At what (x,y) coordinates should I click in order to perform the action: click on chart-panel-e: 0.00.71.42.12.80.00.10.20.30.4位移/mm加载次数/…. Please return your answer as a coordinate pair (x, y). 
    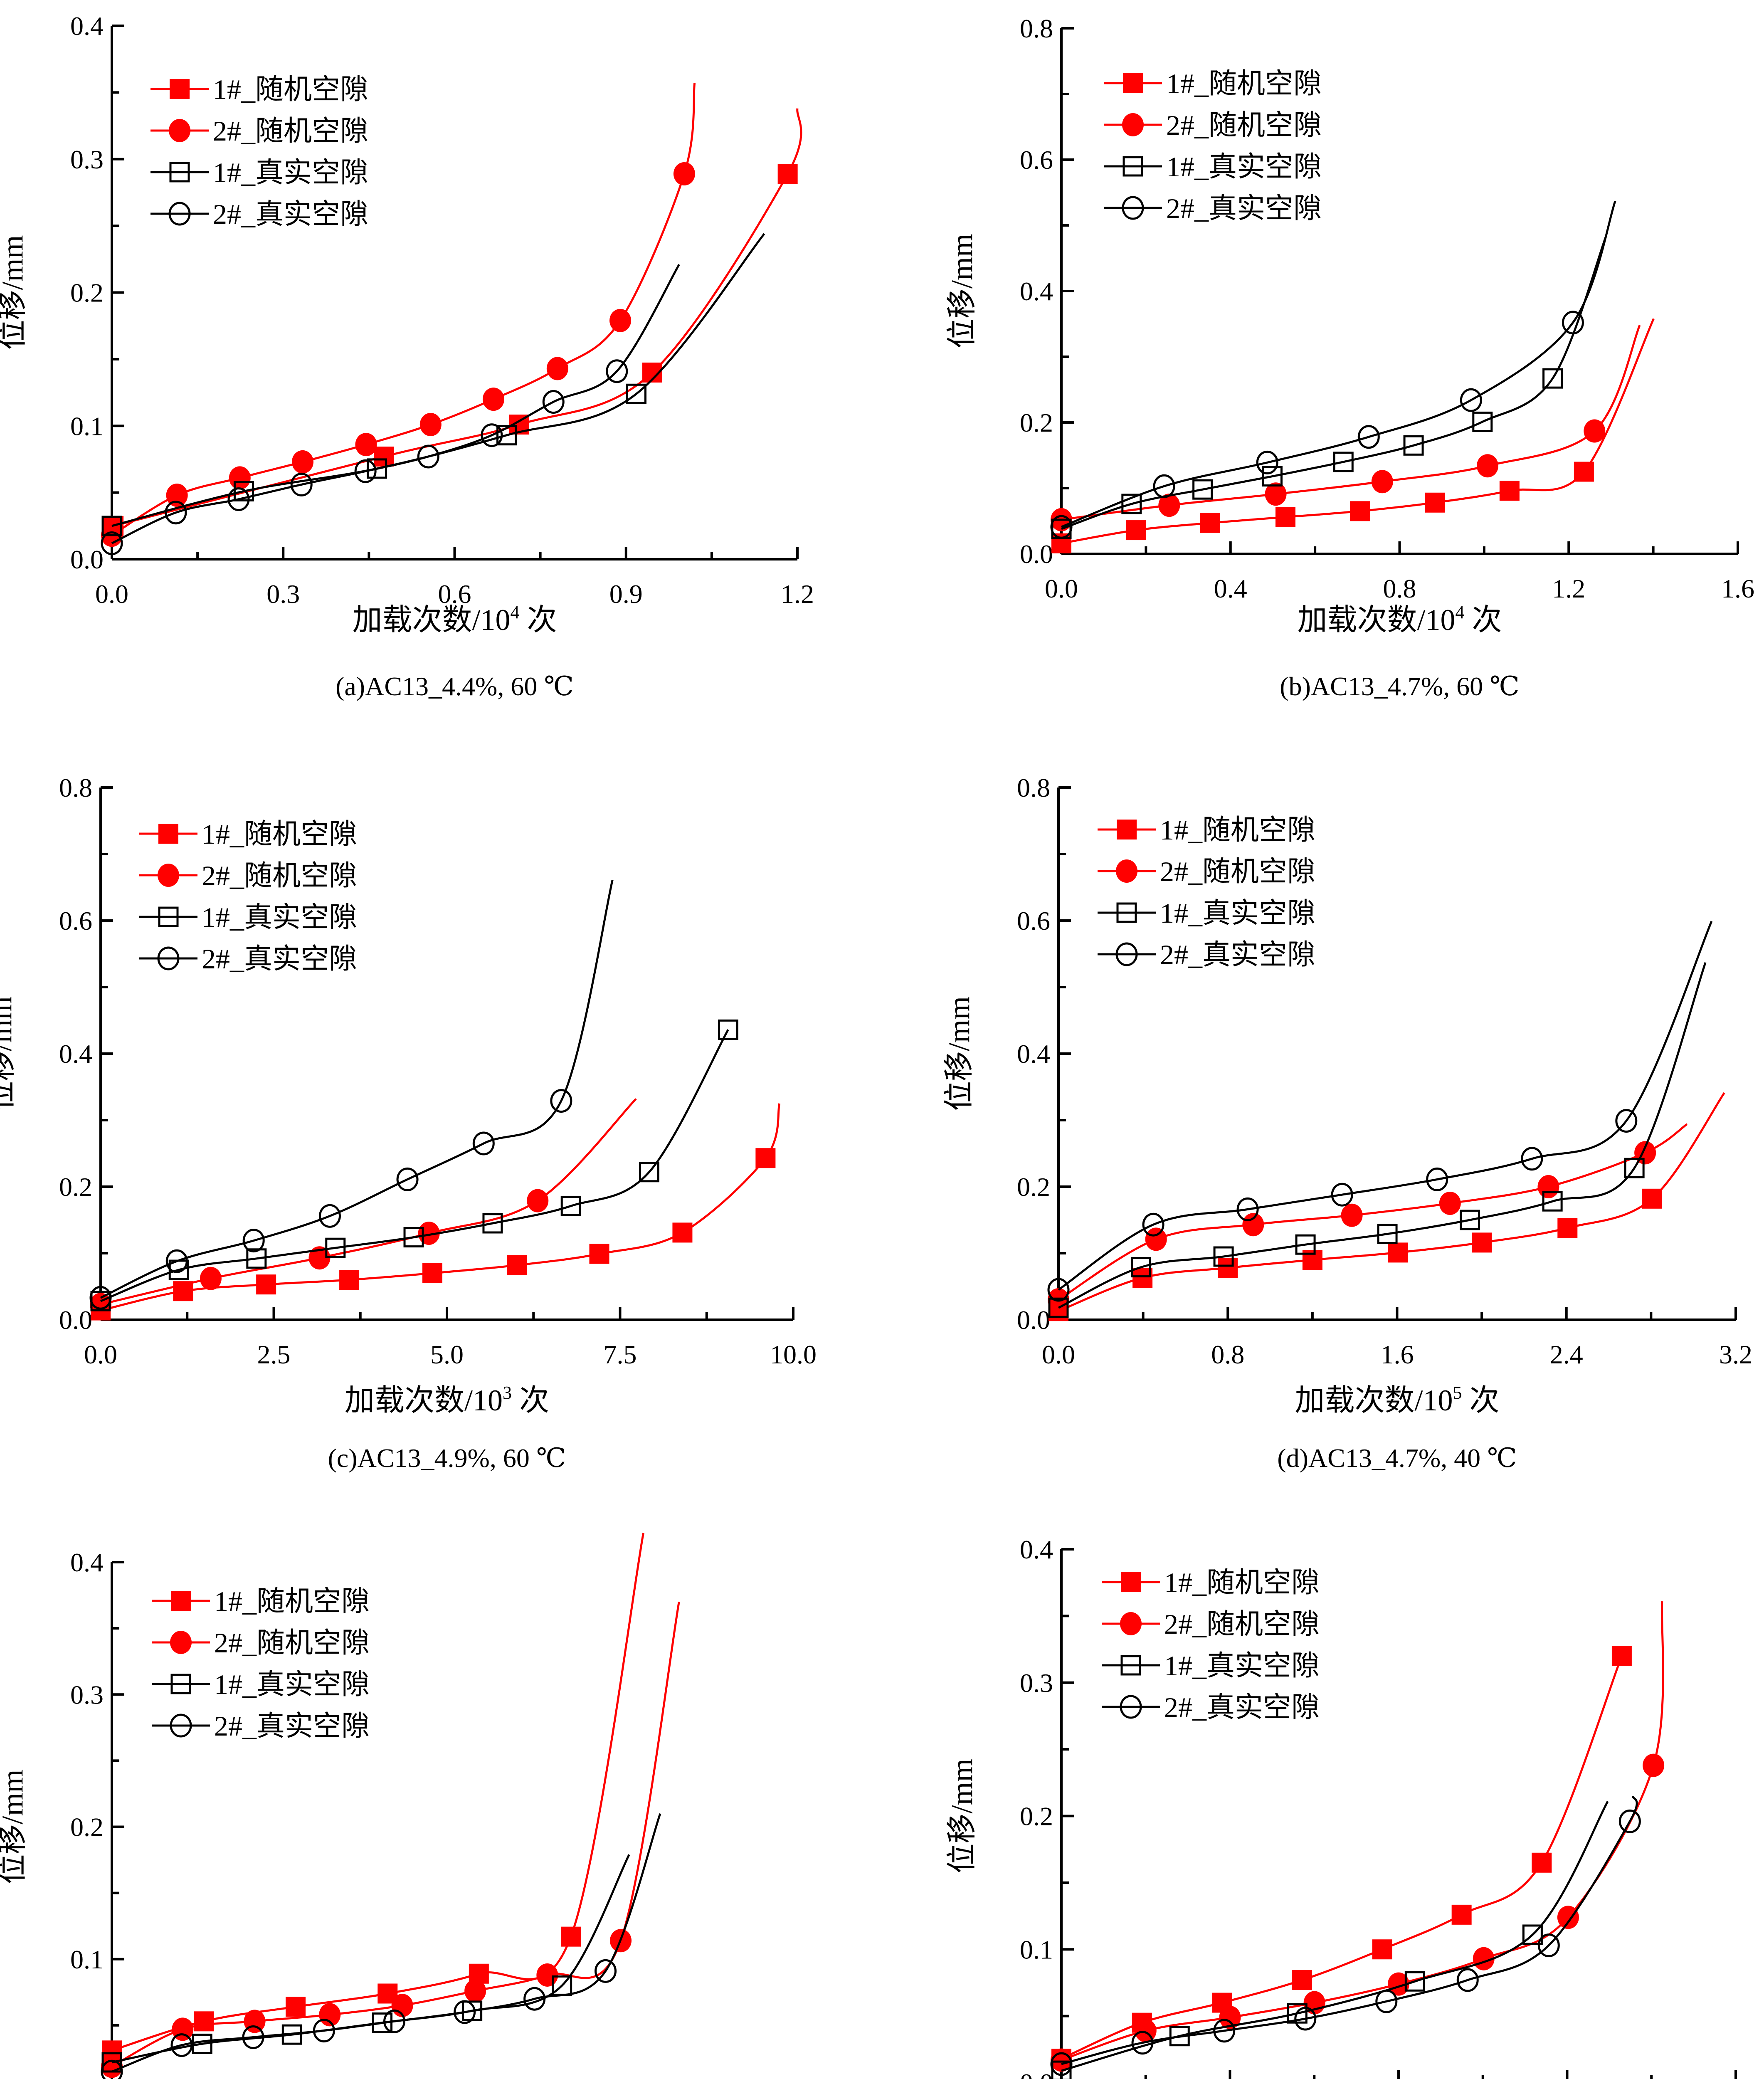
    Looking at the image, I should click on (340, 1806).